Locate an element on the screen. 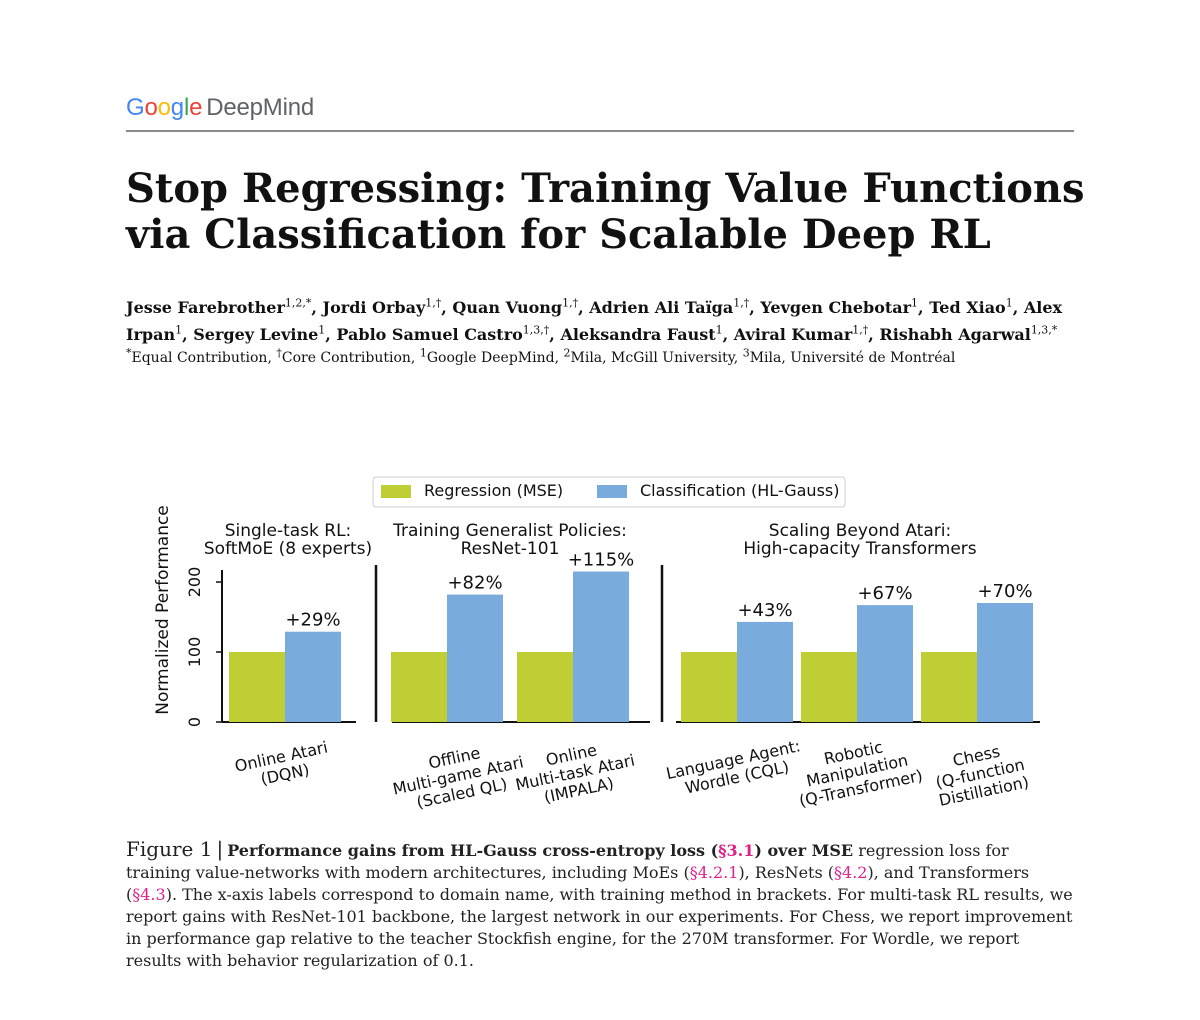 This screenshot has width=1200, height=1020. google-deepmind-logo: Google DeepMind is located at coordinates (220, 108).